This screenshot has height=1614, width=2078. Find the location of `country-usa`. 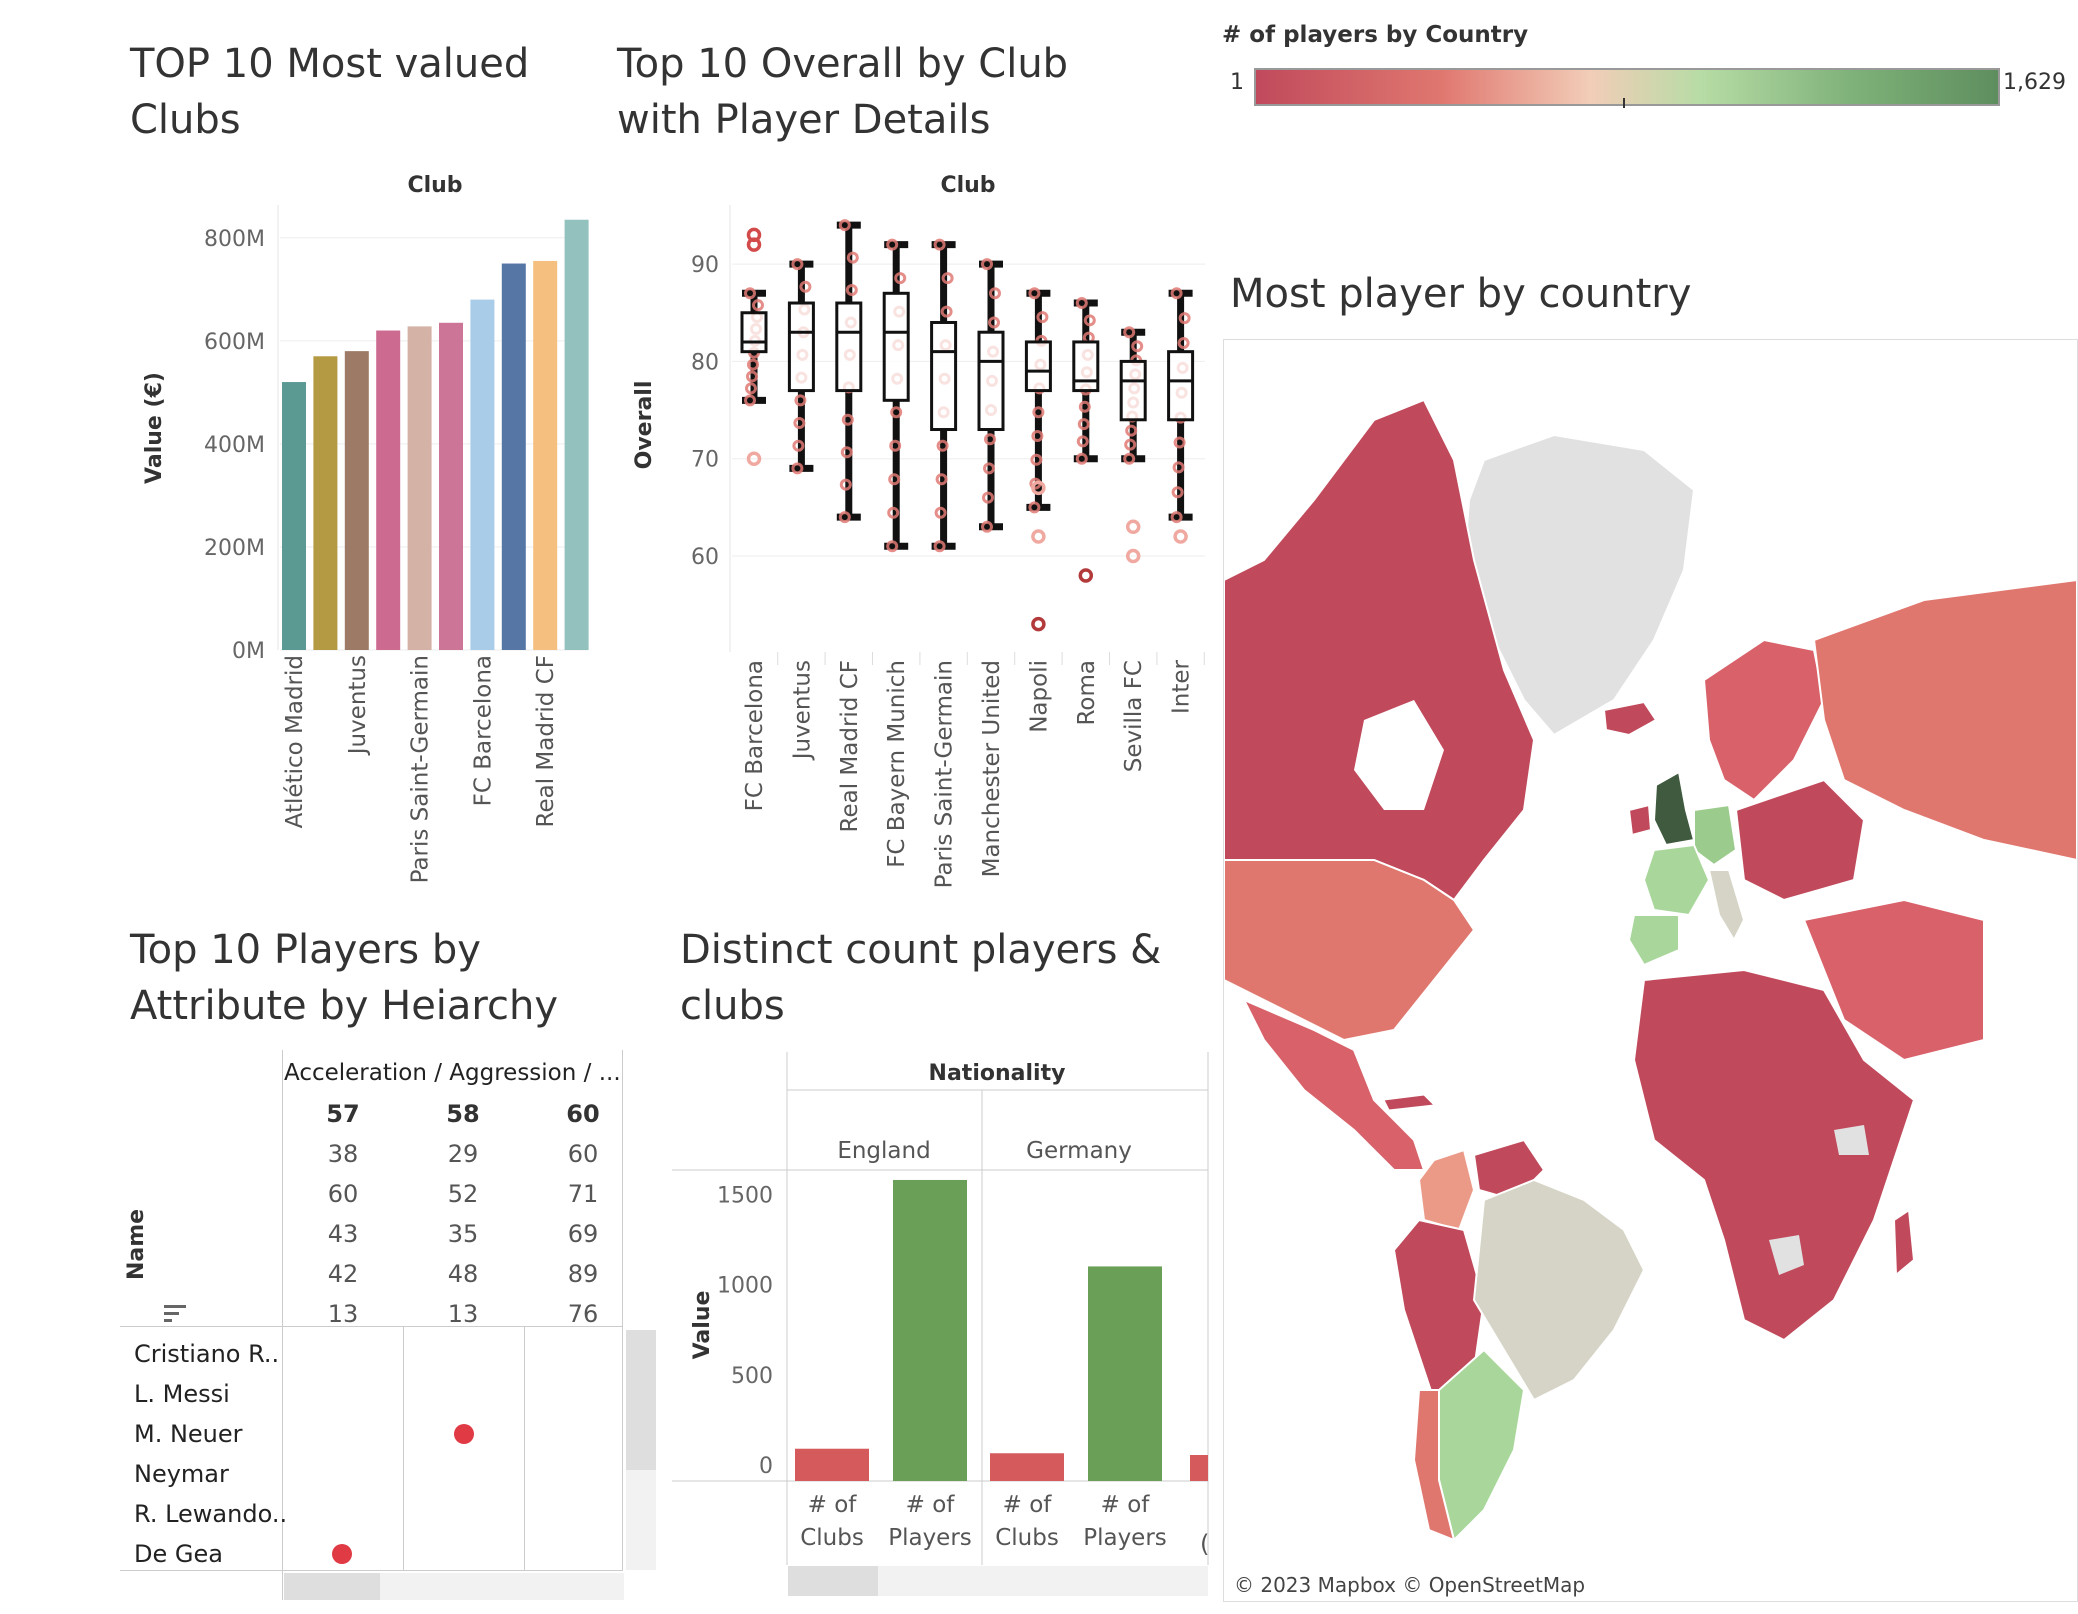

country-usa is located at coordinates (1350, 950).